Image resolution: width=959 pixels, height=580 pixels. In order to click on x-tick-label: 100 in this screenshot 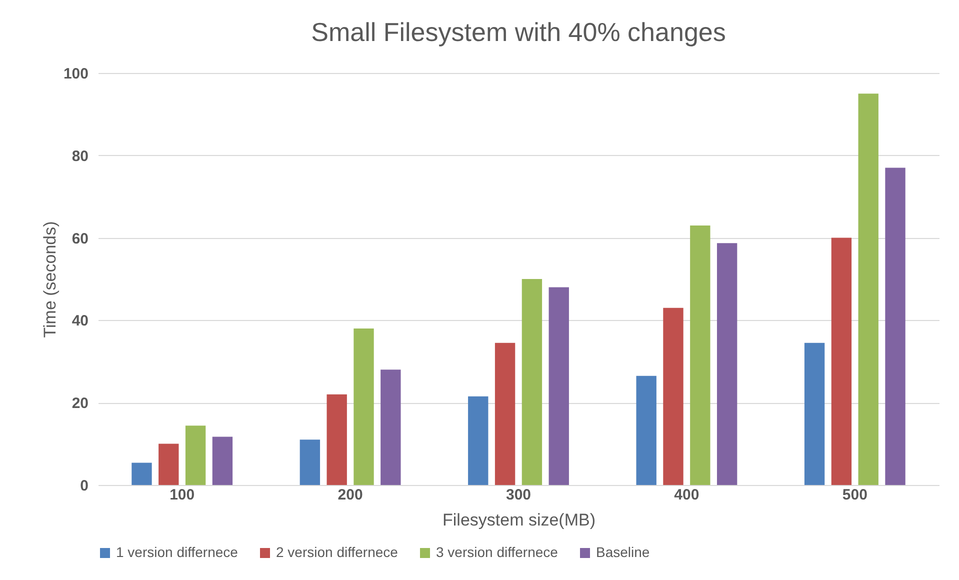, I will do `click(182, 495)`.